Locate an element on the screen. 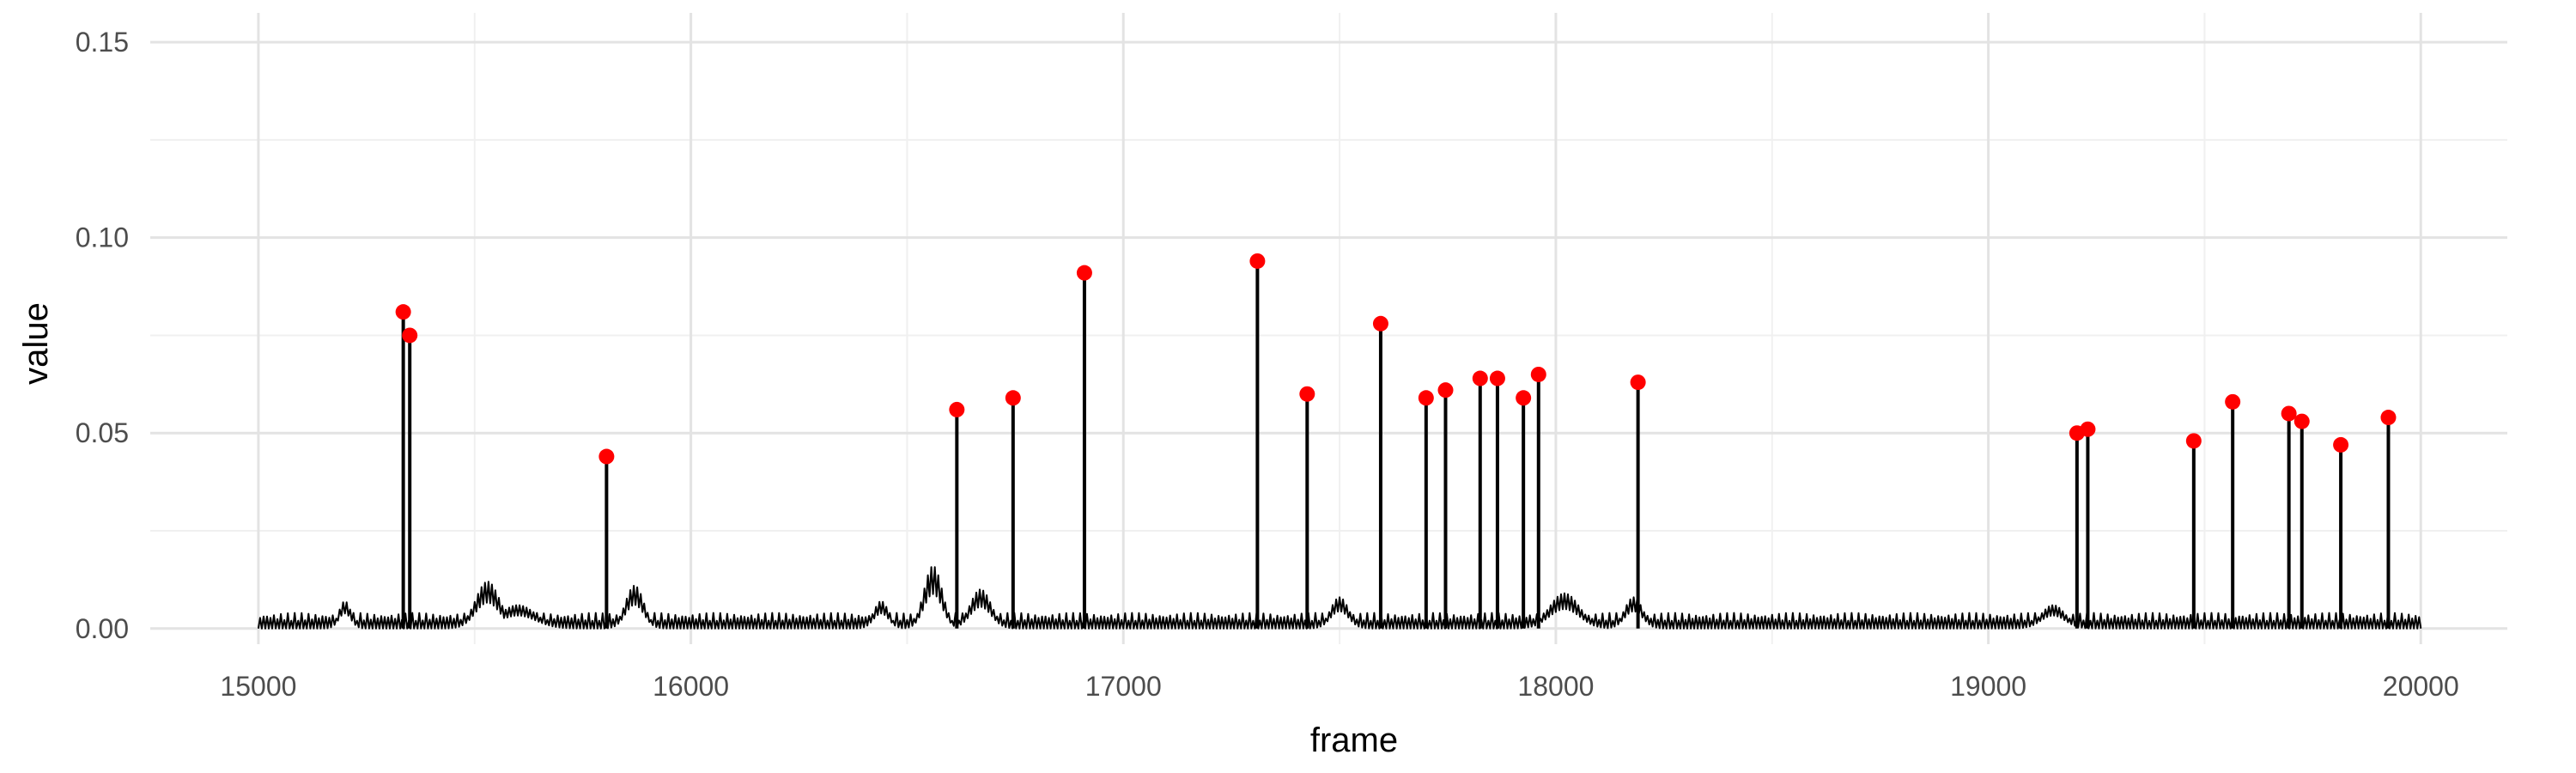  signal-line is located at coordinates (1339, 598).